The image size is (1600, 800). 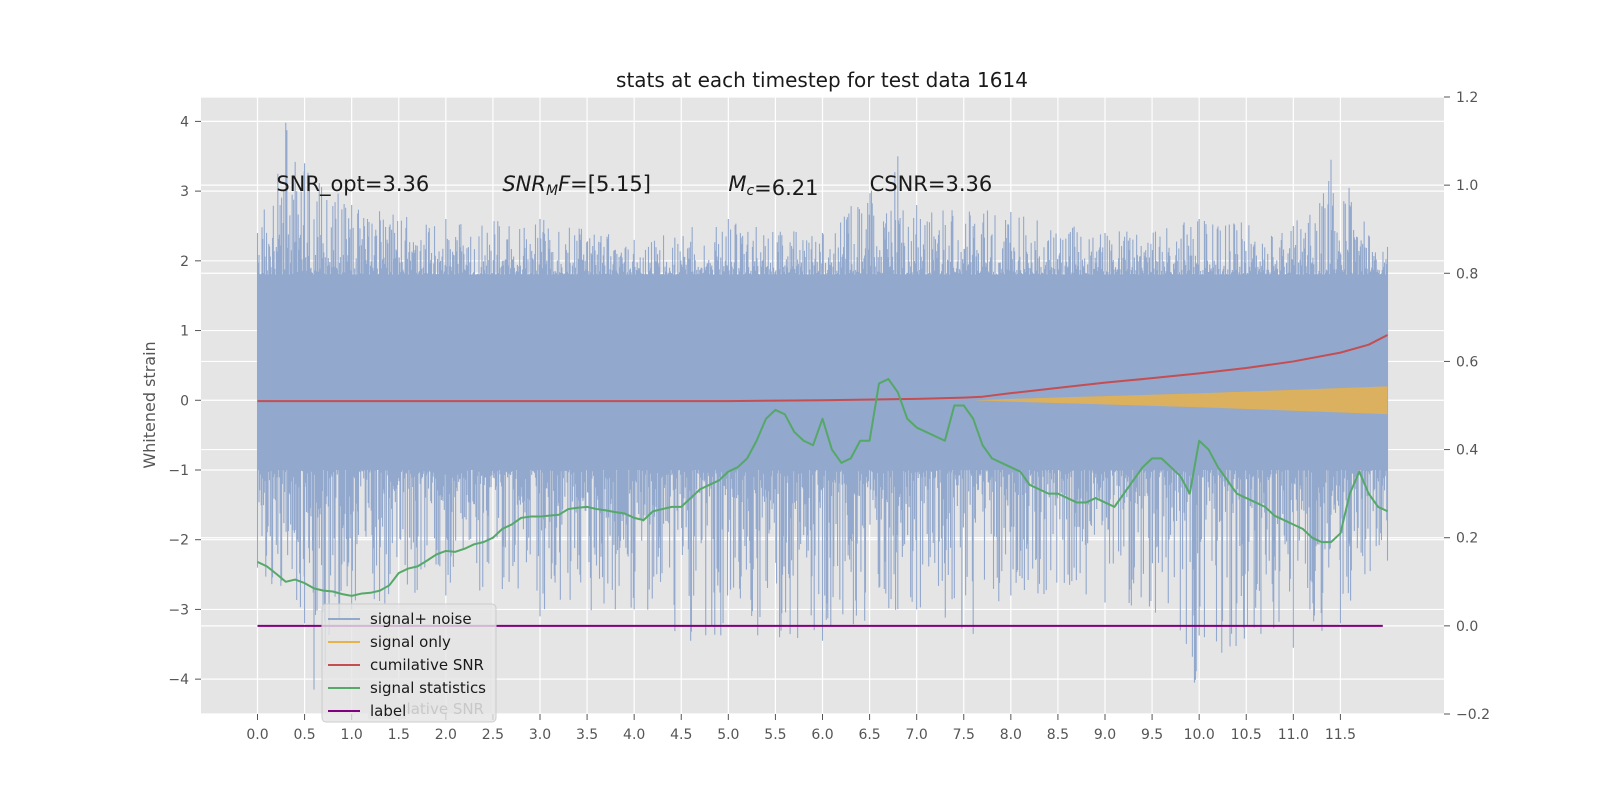 I want to click on y-axis-left: 4 3 2 1 0 −1 −2 −3 −4, so click(x=184, y=401).